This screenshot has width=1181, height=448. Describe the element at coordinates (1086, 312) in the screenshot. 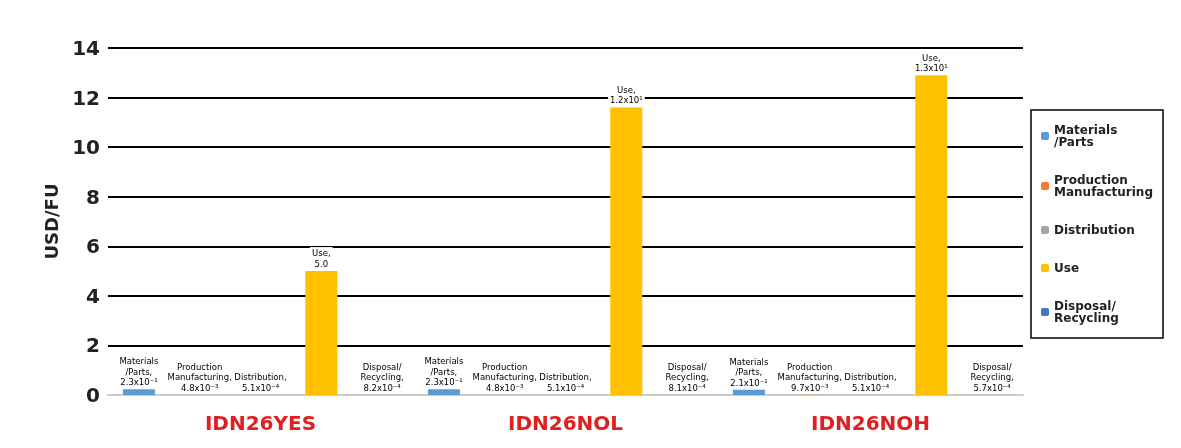

I see `legend-label: Disposal/ Recycling` at that location.